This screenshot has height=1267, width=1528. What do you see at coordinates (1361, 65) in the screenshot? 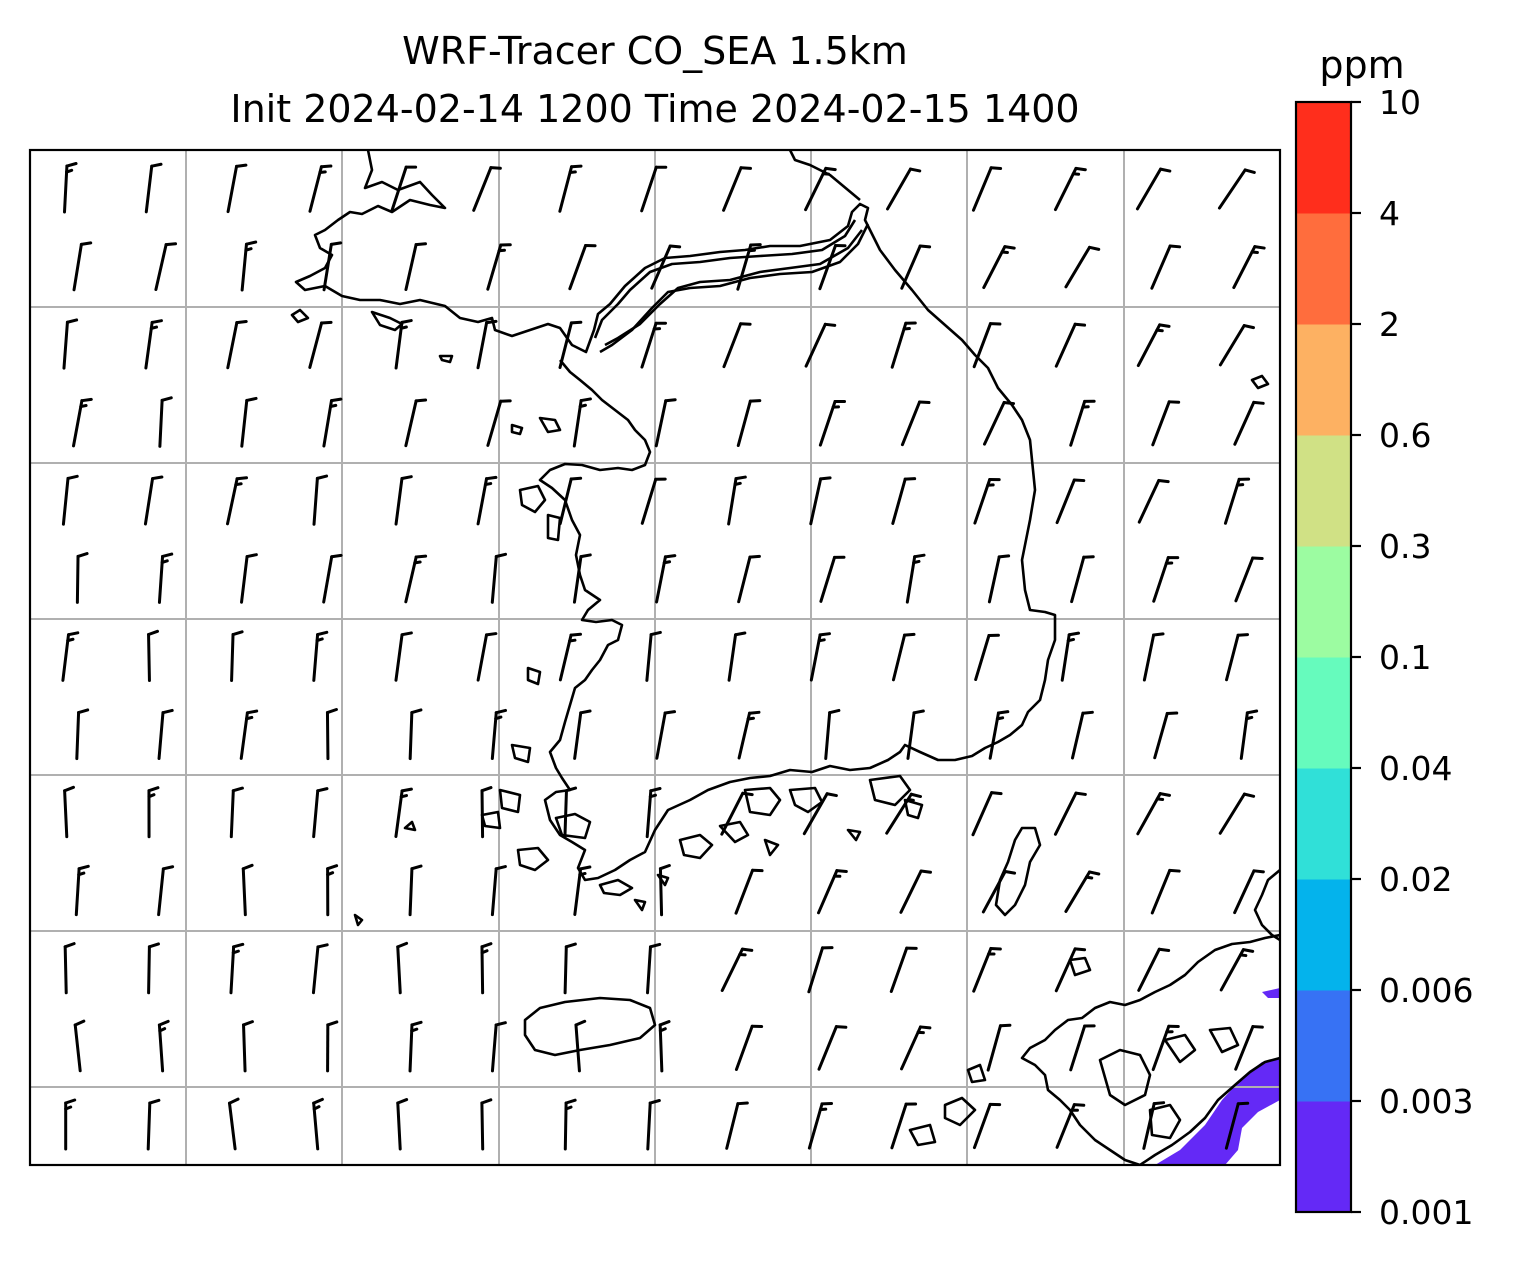
I see `colorbar-unit-label: ppm` at bounding box center [1361, 65].